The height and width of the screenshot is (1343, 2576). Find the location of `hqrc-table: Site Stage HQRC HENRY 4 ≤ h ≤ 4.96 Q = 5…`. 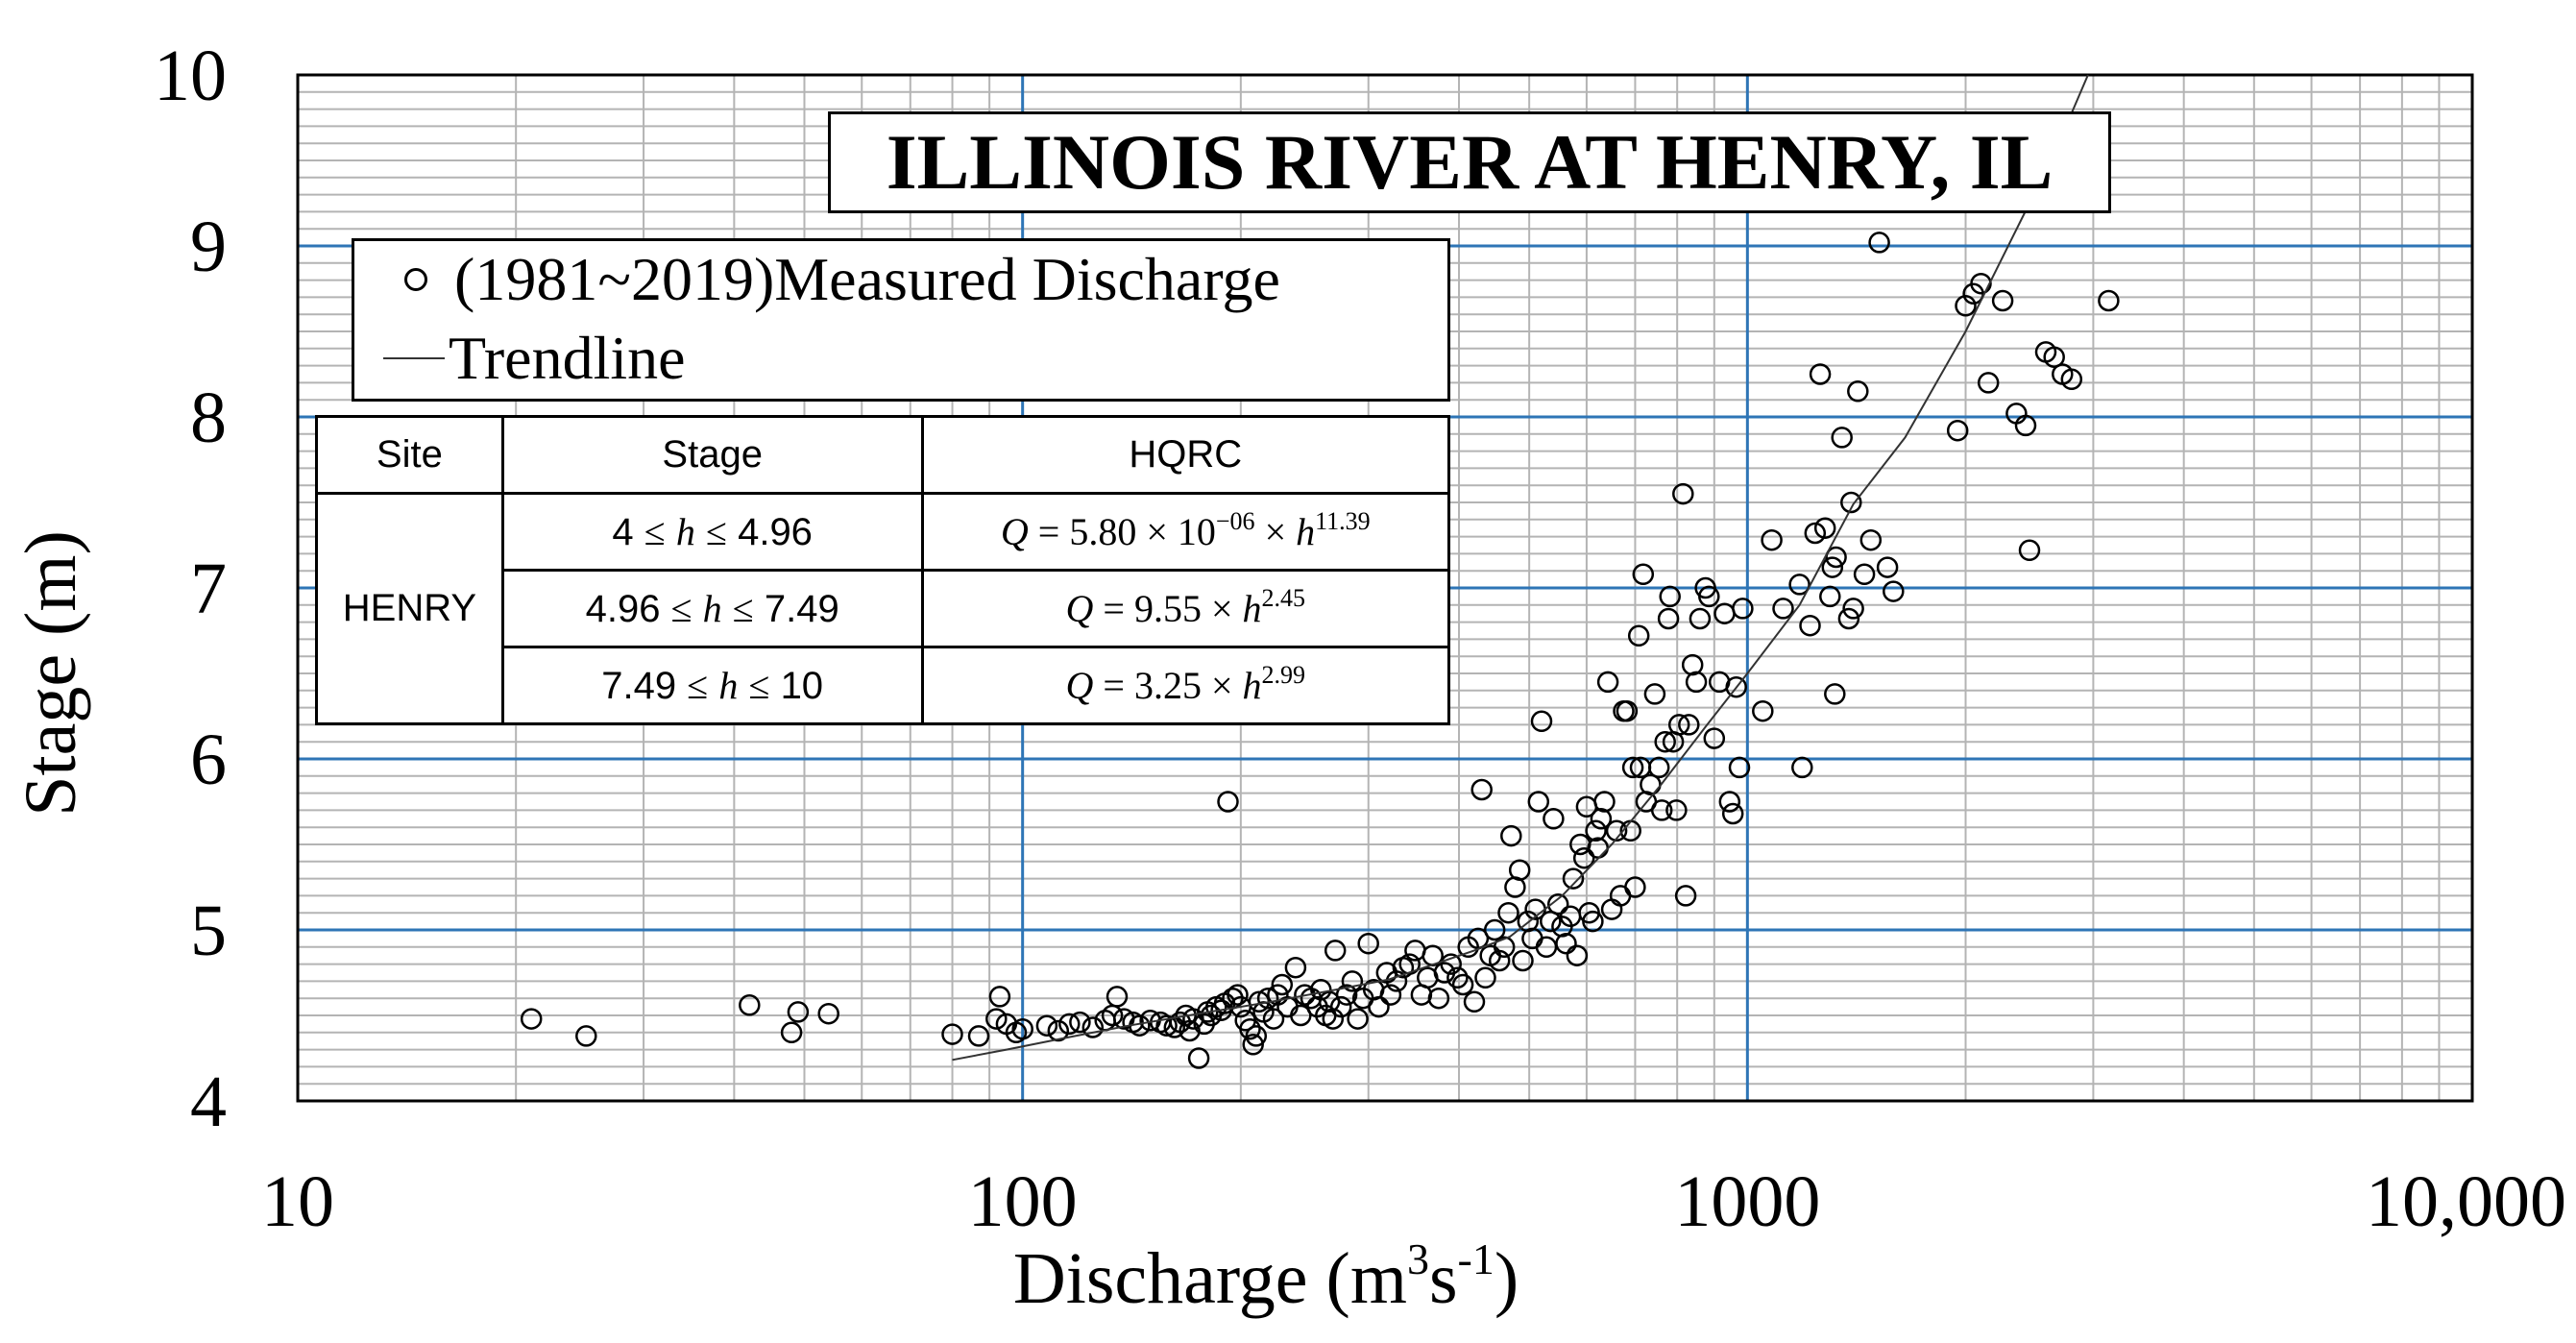

hqrc-table: Site Stage HQRC HENRY 4 ≤ h ≤ 4.96 Q = 5… is located at coordinates (883, 570).